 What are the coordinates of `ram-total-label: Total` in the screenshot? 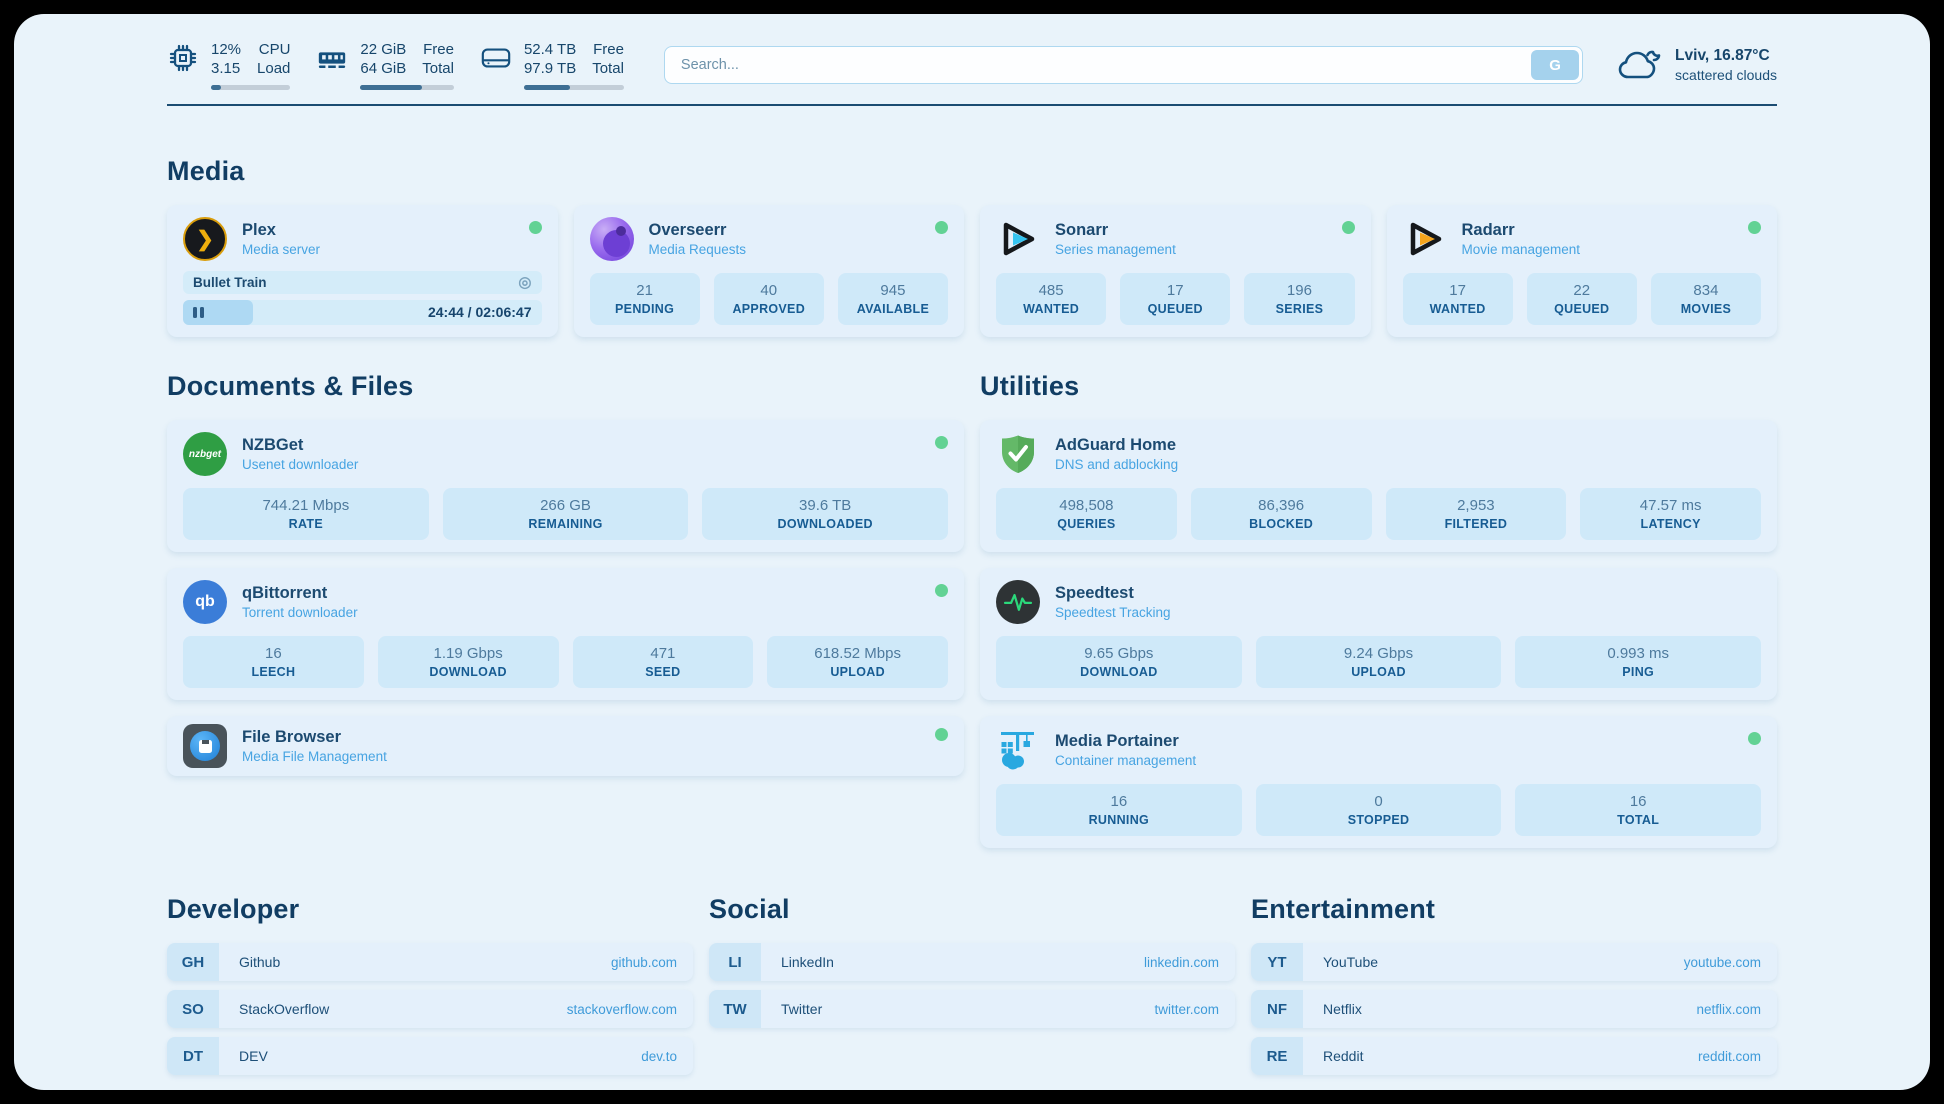 It's located at (438, 68).